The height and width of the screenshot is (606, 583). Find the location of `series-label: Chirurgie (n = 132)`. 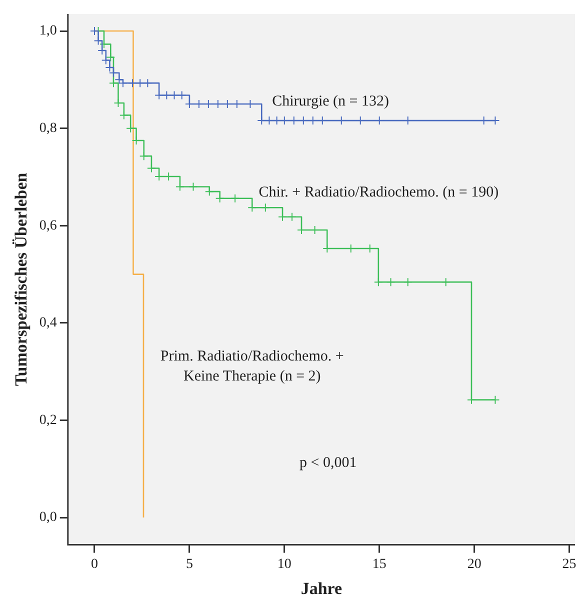

series-label: Chirurgie (n = 132) is located at coordinates (330, 102).